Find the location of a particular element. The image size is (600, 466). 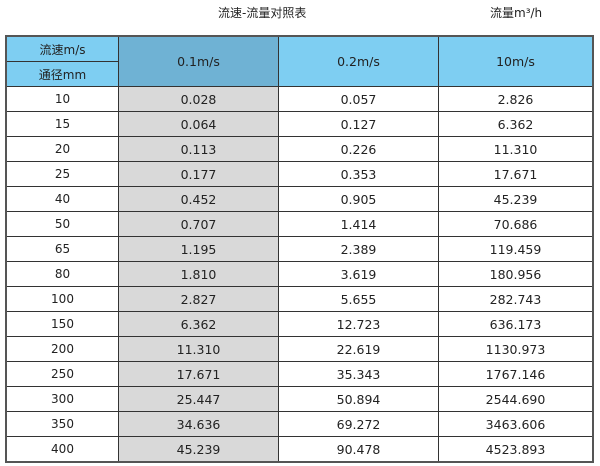

table-row: 250 17.671 35.343 1767.146 is located at coordinates (299, 374).